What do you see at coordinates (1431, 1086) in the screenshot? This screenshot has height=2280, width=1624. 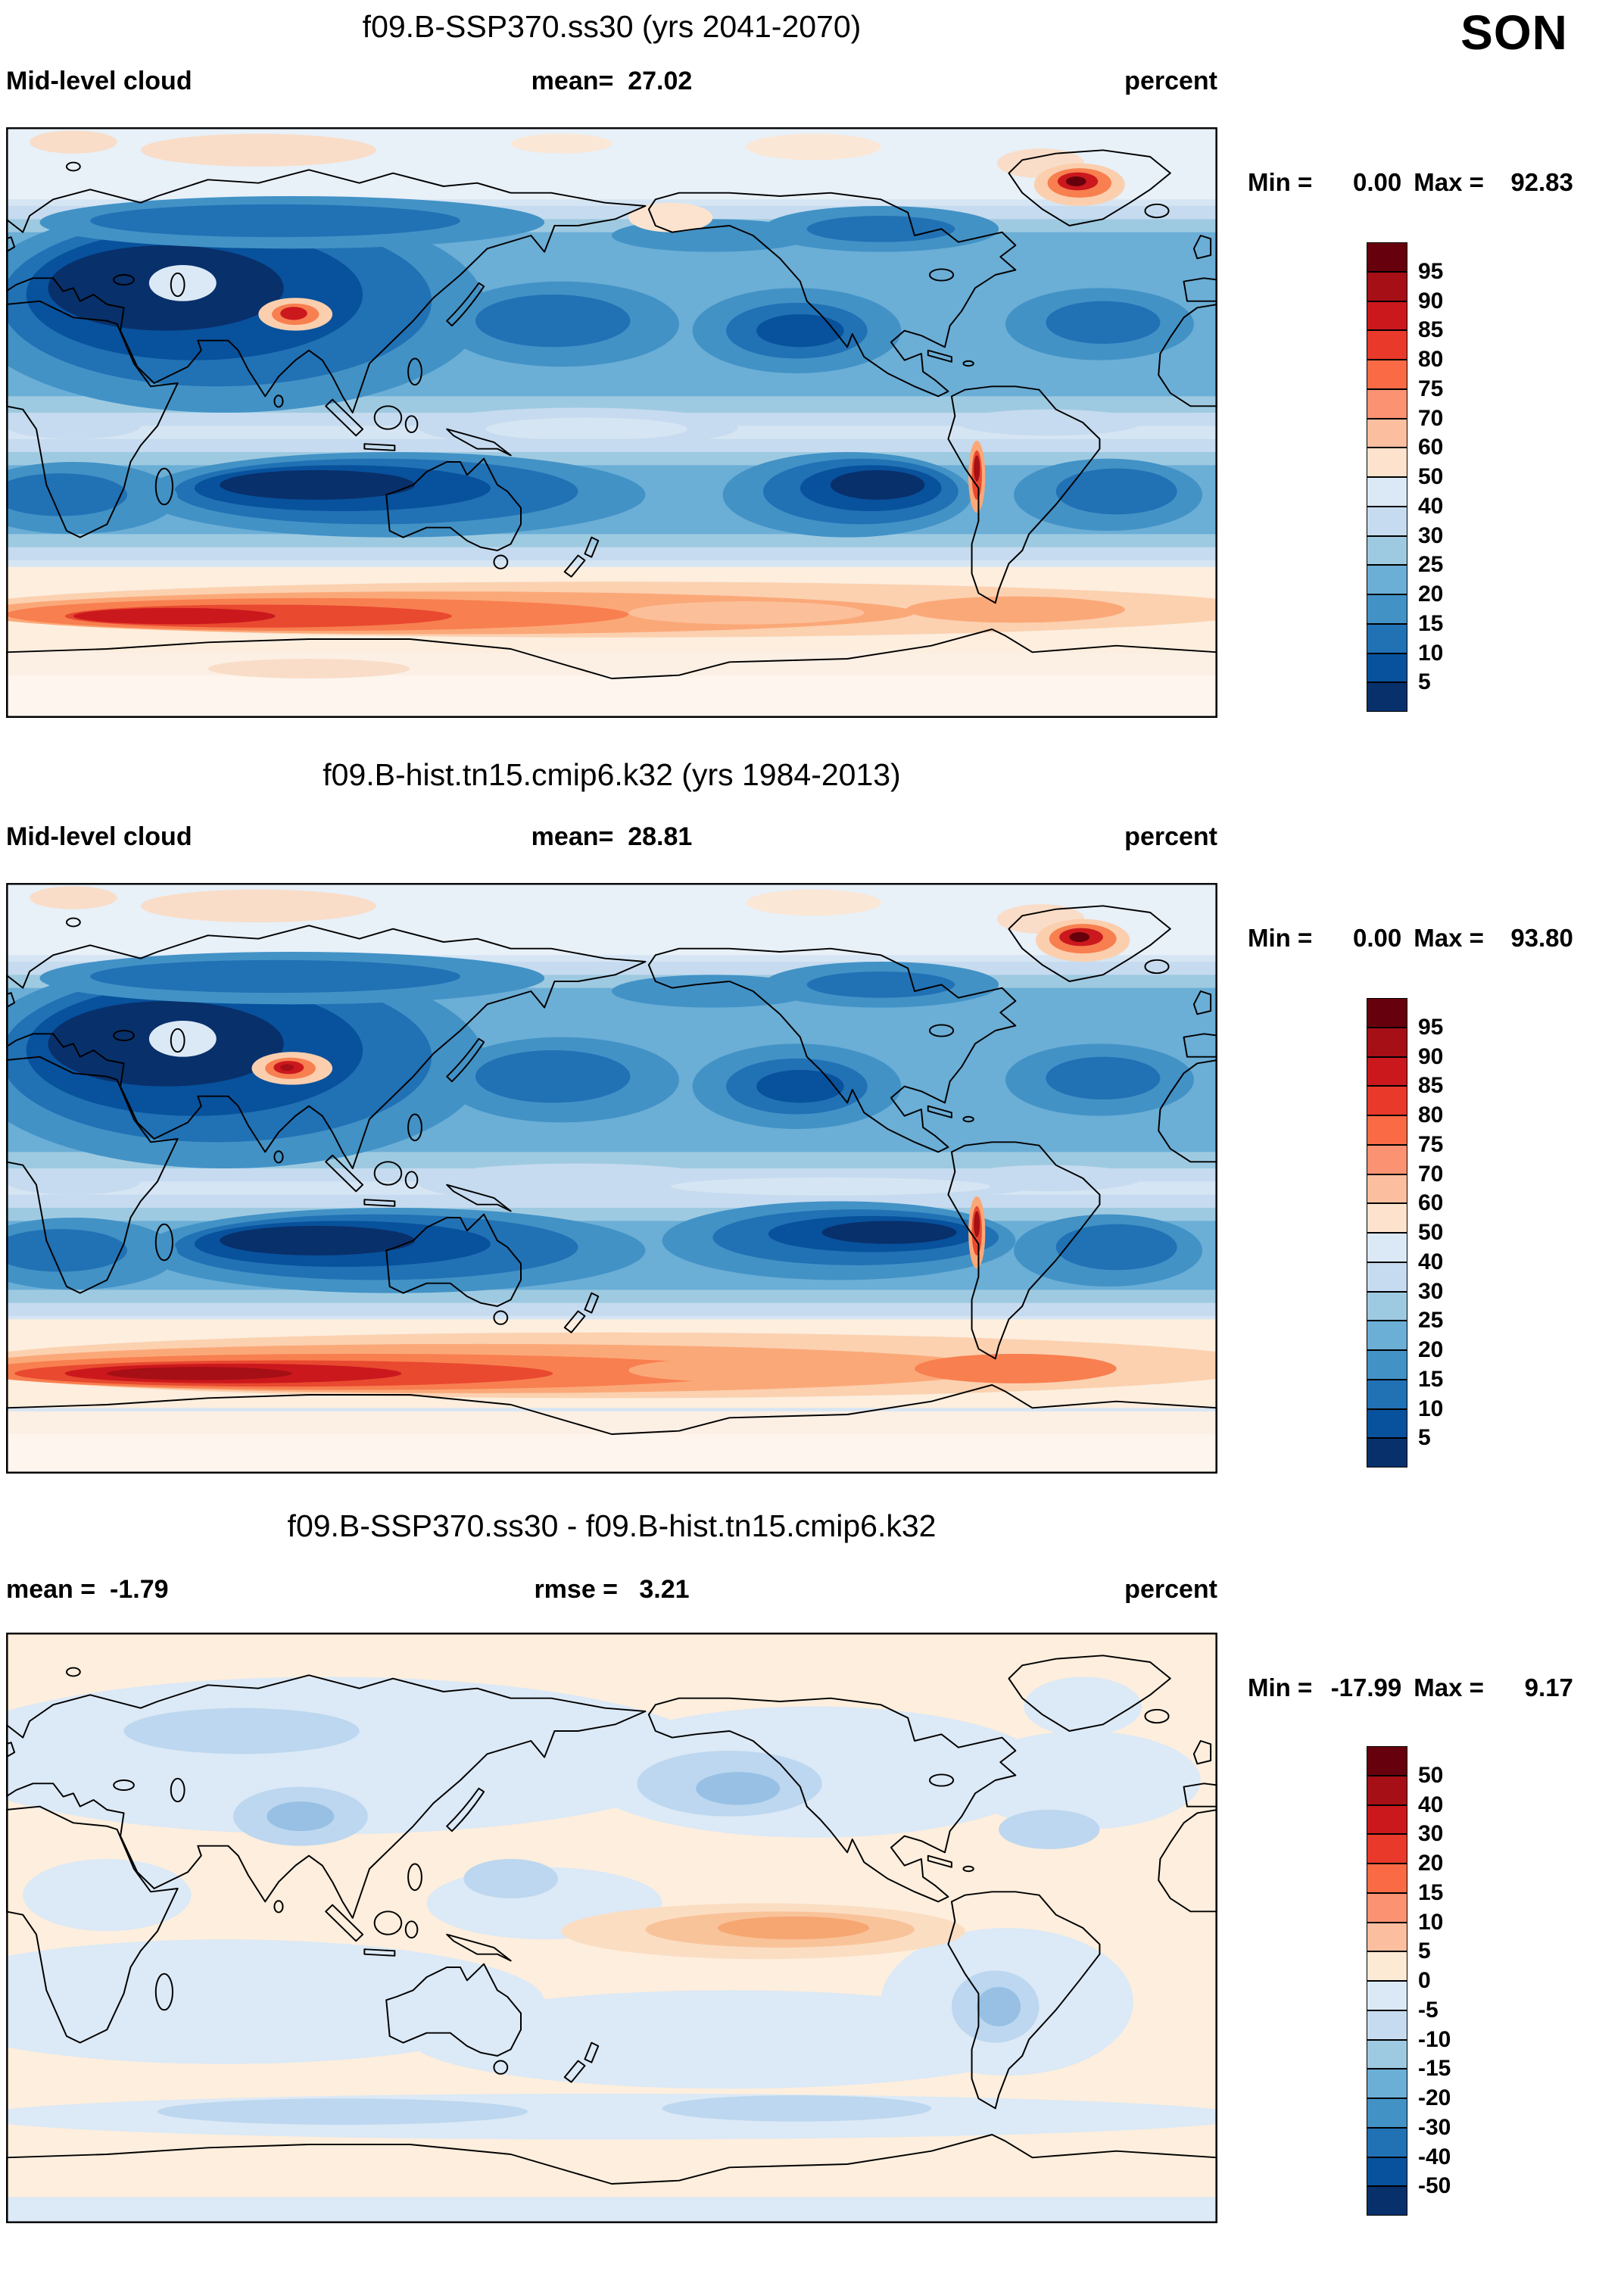 I see `colorbar-tick-label: 85` at bounding box center [1431, 1086].